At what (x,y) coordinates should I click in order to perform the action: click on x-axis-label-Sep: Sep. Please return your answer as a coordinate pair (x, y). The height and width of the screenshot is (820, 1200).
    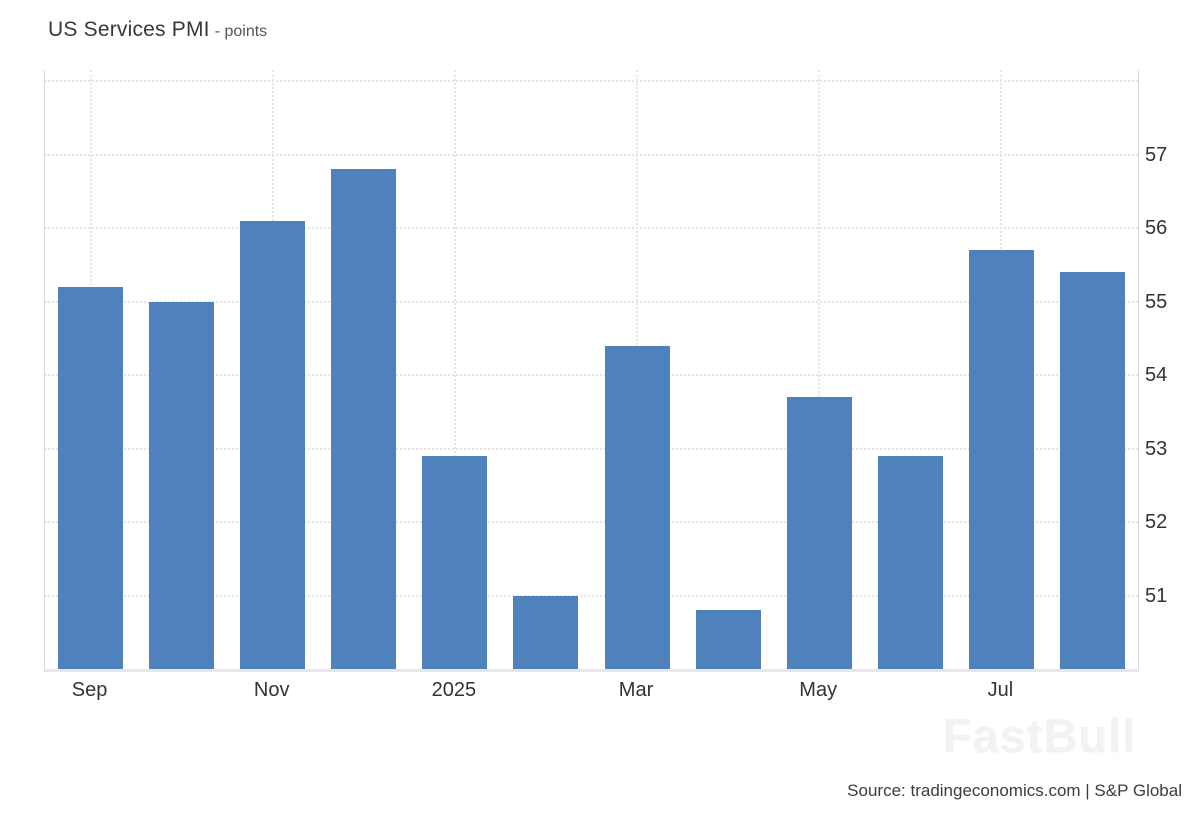
    Looking at the image, I should click on (89, 690).